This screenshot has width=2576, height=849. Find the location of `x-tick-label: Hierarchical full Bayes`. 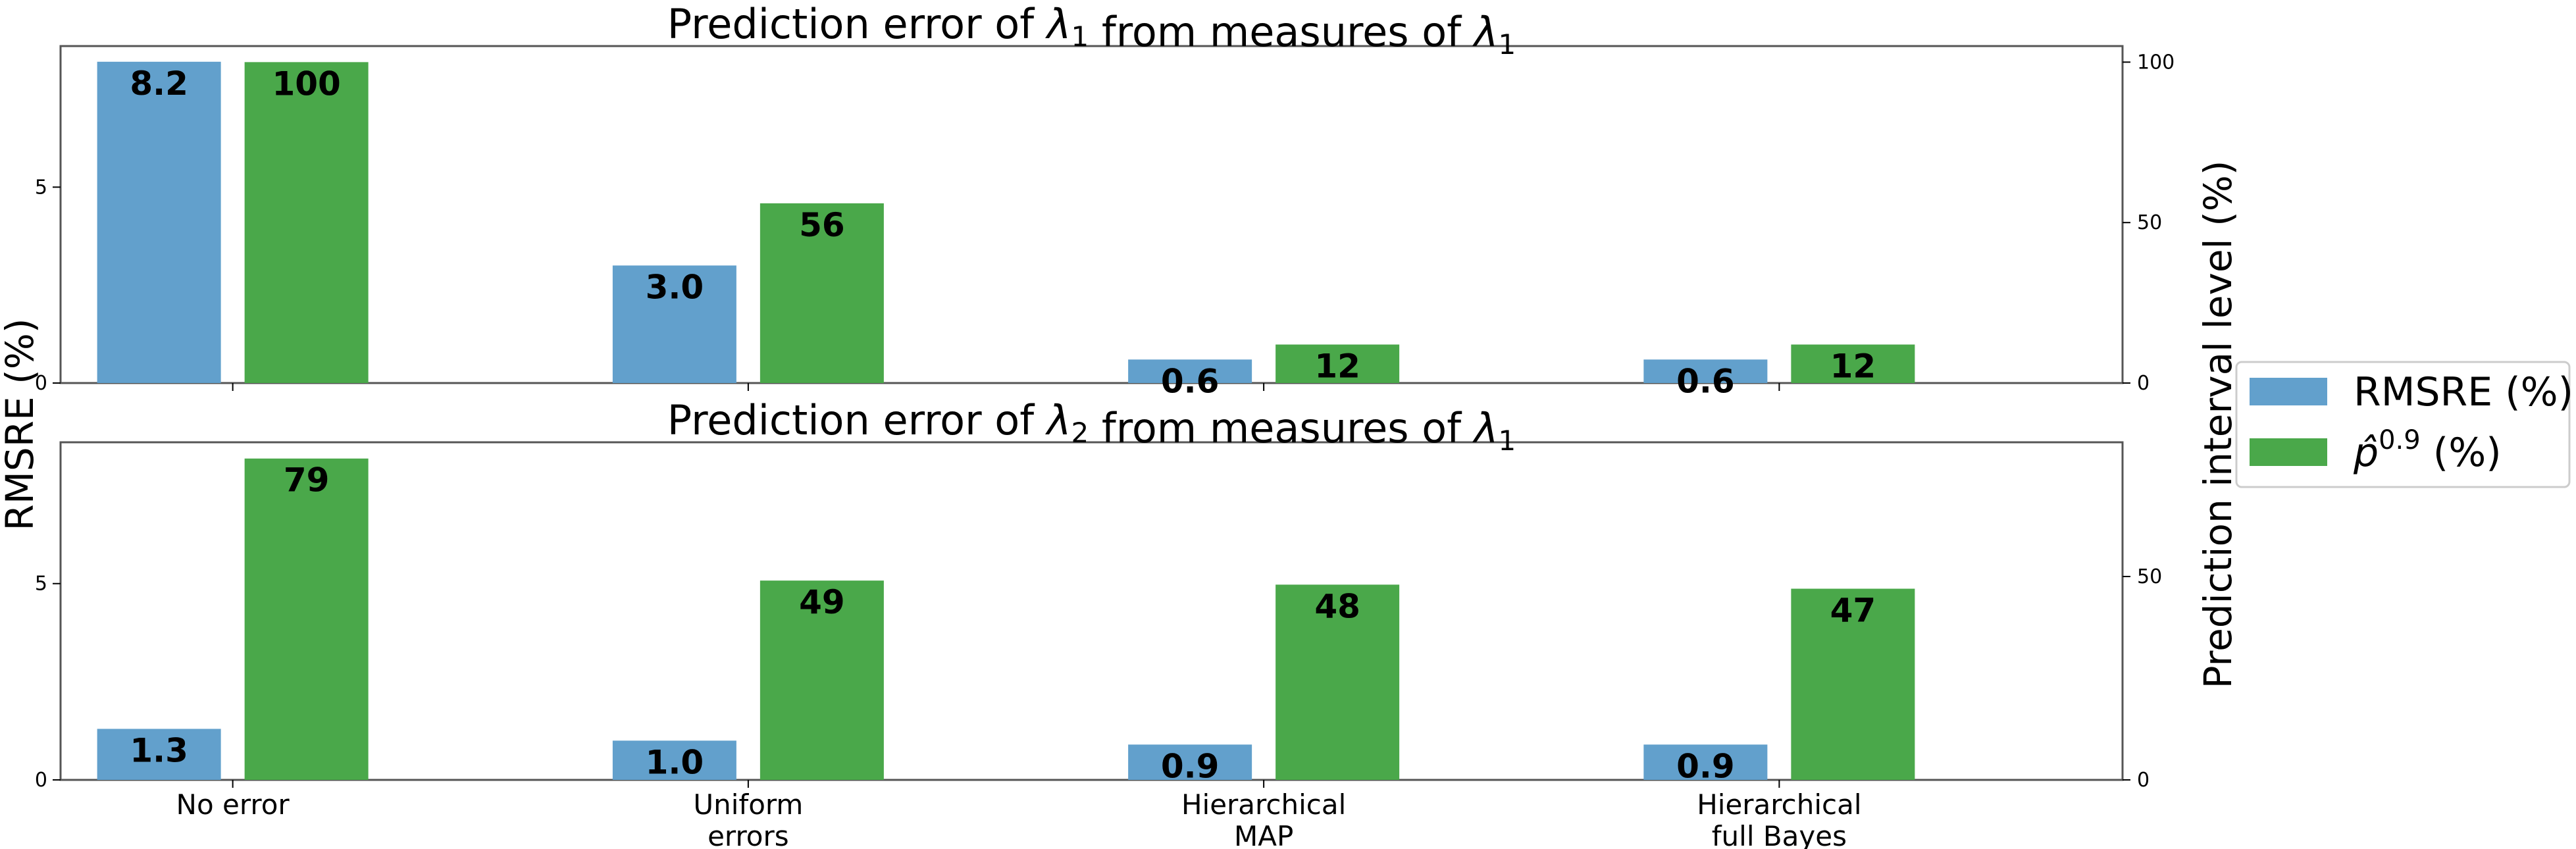

x-tick-label: Hierarchical full Bayes is located at coordinates (1779, 818).